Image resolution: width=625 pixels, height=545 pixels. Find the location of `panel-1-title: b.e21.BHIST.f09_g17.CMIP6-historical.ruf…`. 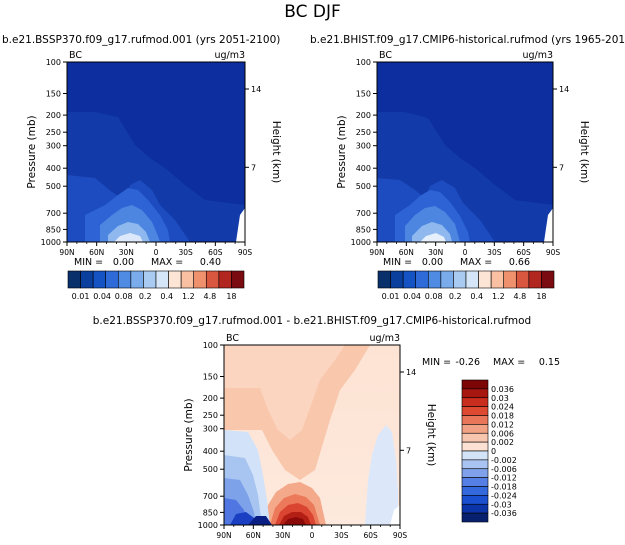

panel-1-title: b.e21.BHIST.f09_g17.CMIP6-historical.ruf… is located at coordinates (467, 40).